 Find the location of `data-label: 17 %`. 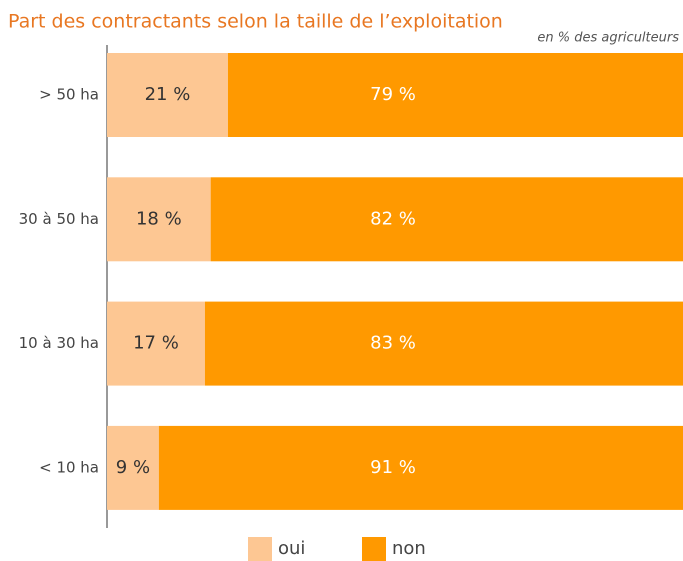

data-label: 17 % is located at coordinates (156, 343).